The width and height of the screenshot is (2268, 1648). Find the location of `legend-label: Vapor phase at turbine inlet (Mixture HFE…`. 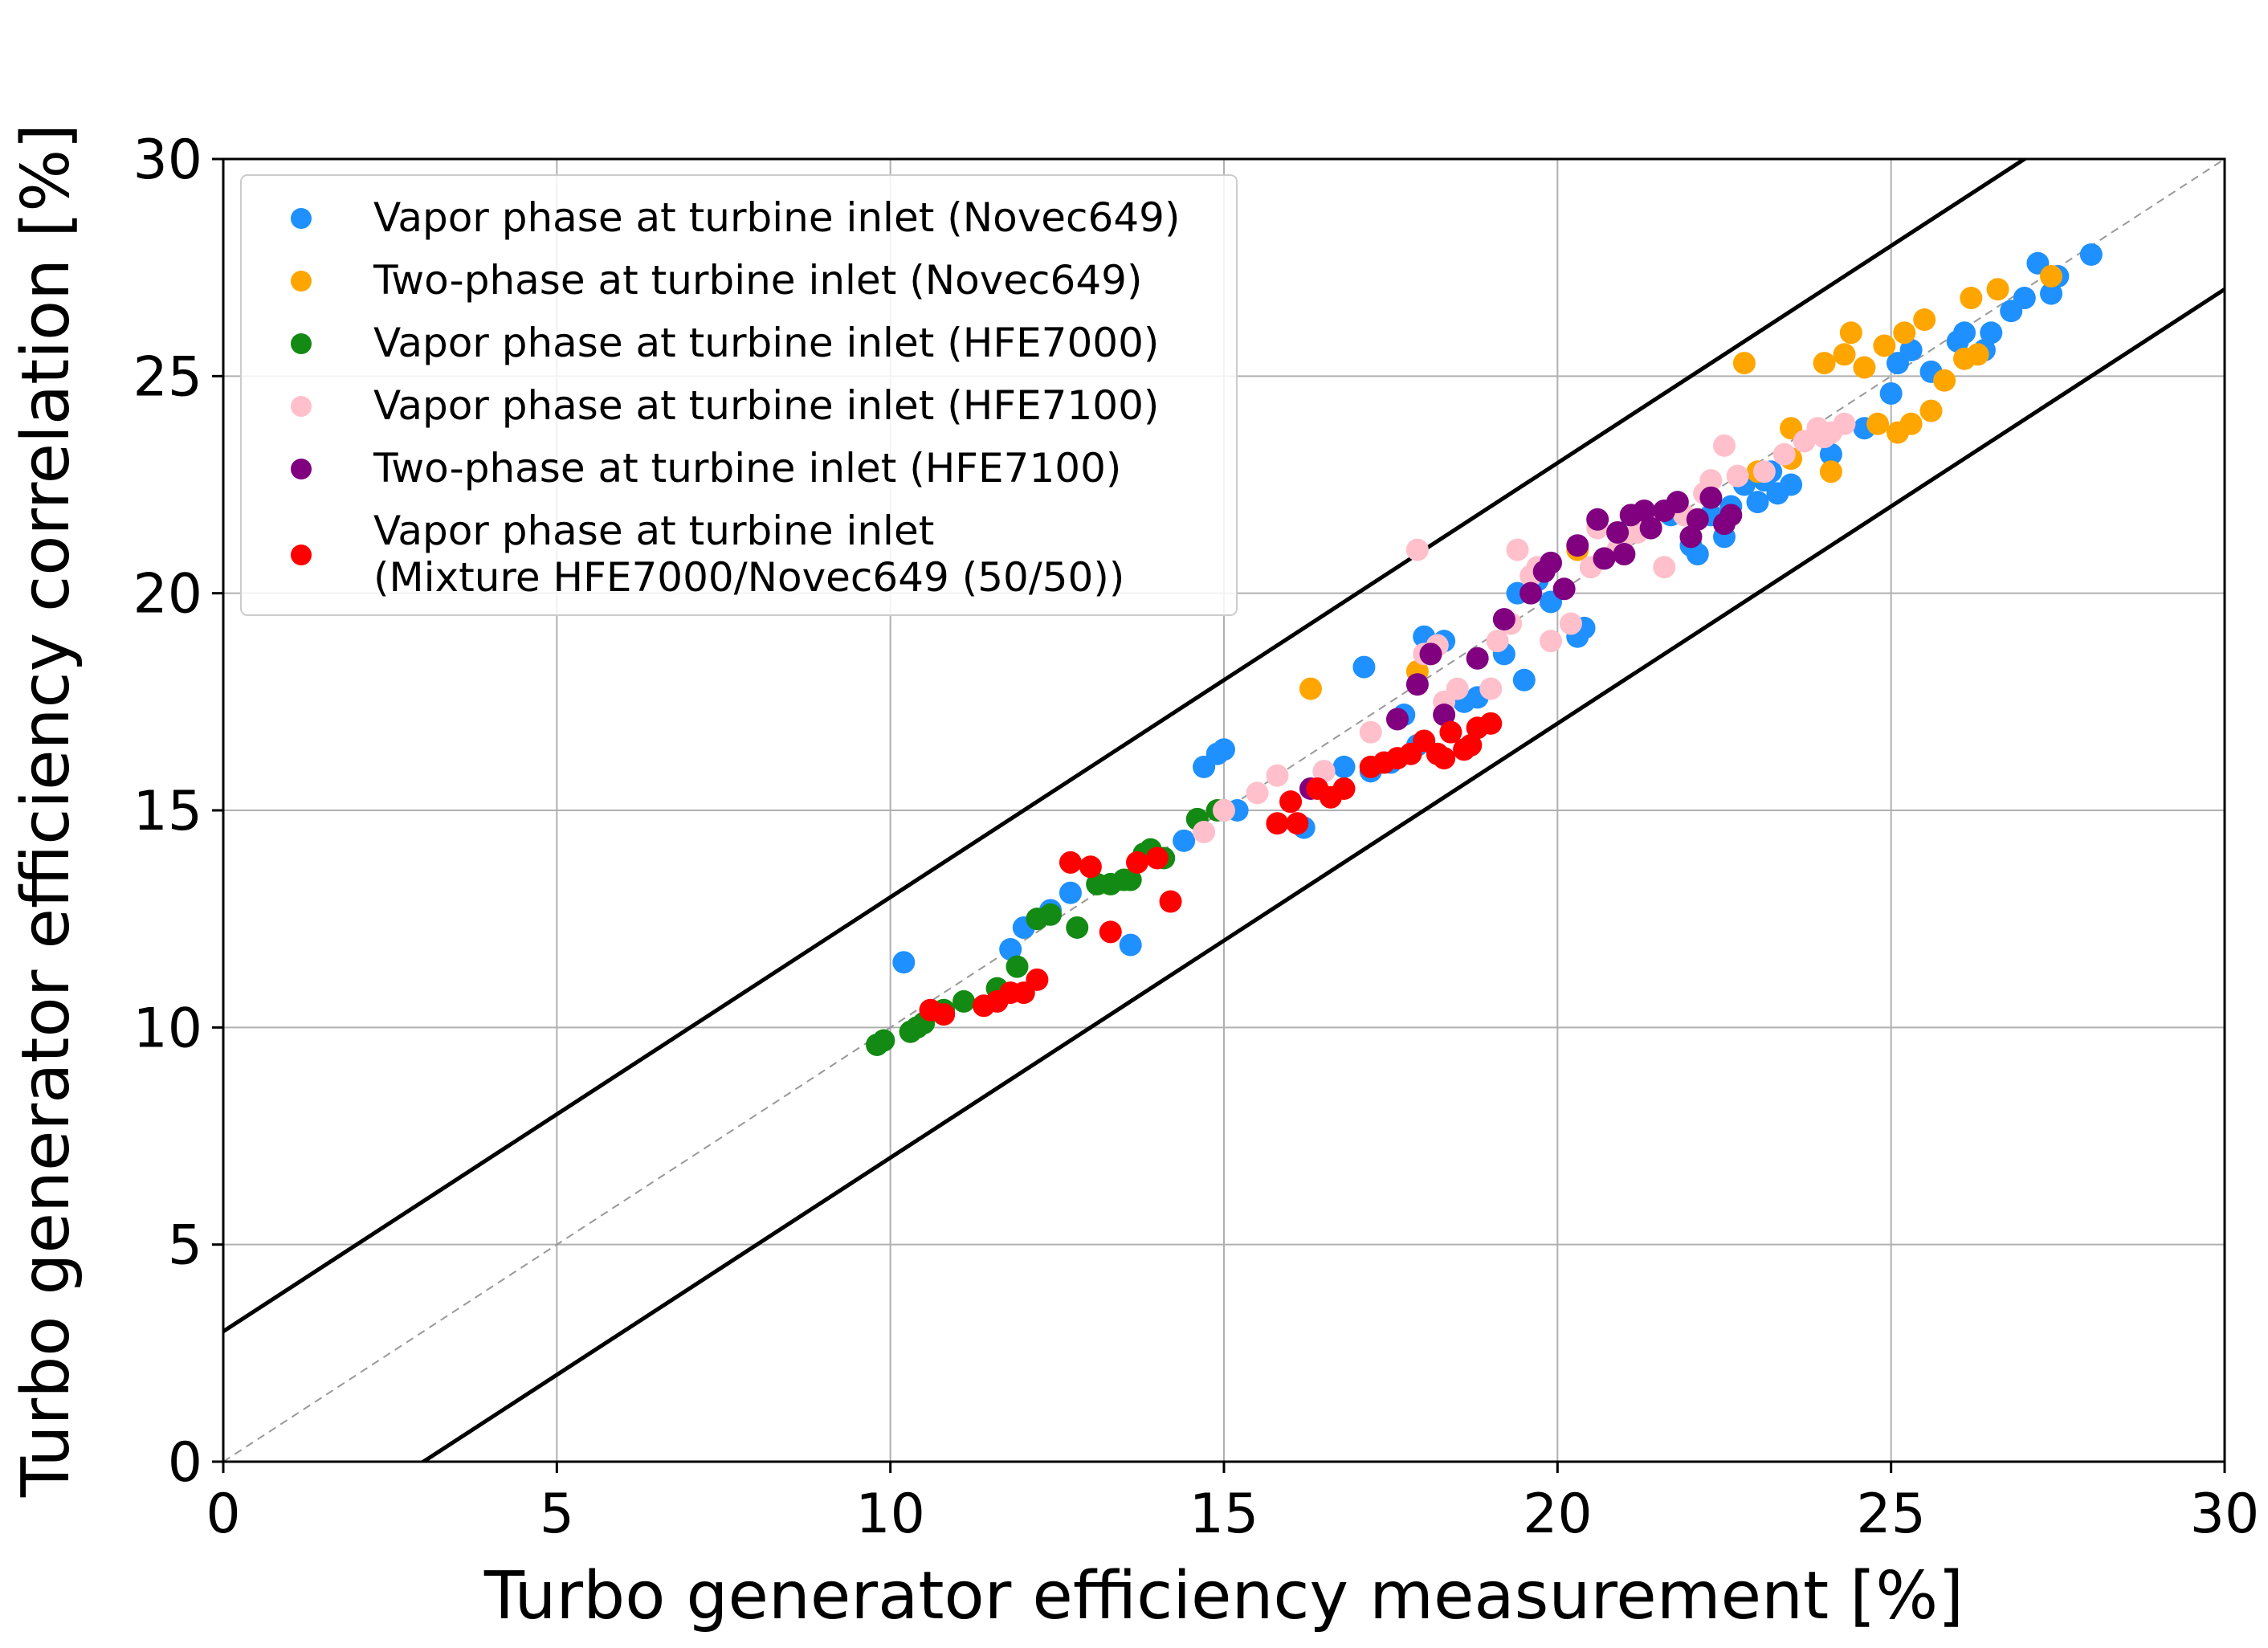

legend-label: Vapor phase at turbine inlet (Mixture HFE… is located at coordinates (749, 554).